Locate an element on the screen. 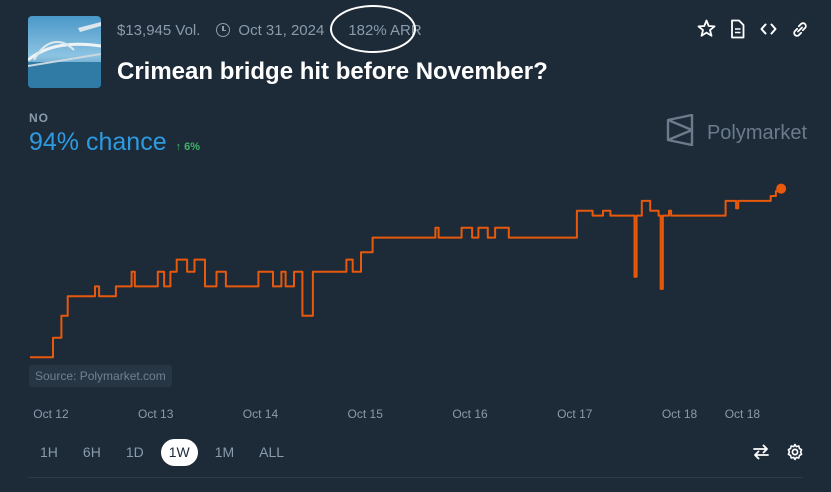 This screenshot has width=831, height=492. brand-watermark: Polymarket is located at coordinates (736, 132).